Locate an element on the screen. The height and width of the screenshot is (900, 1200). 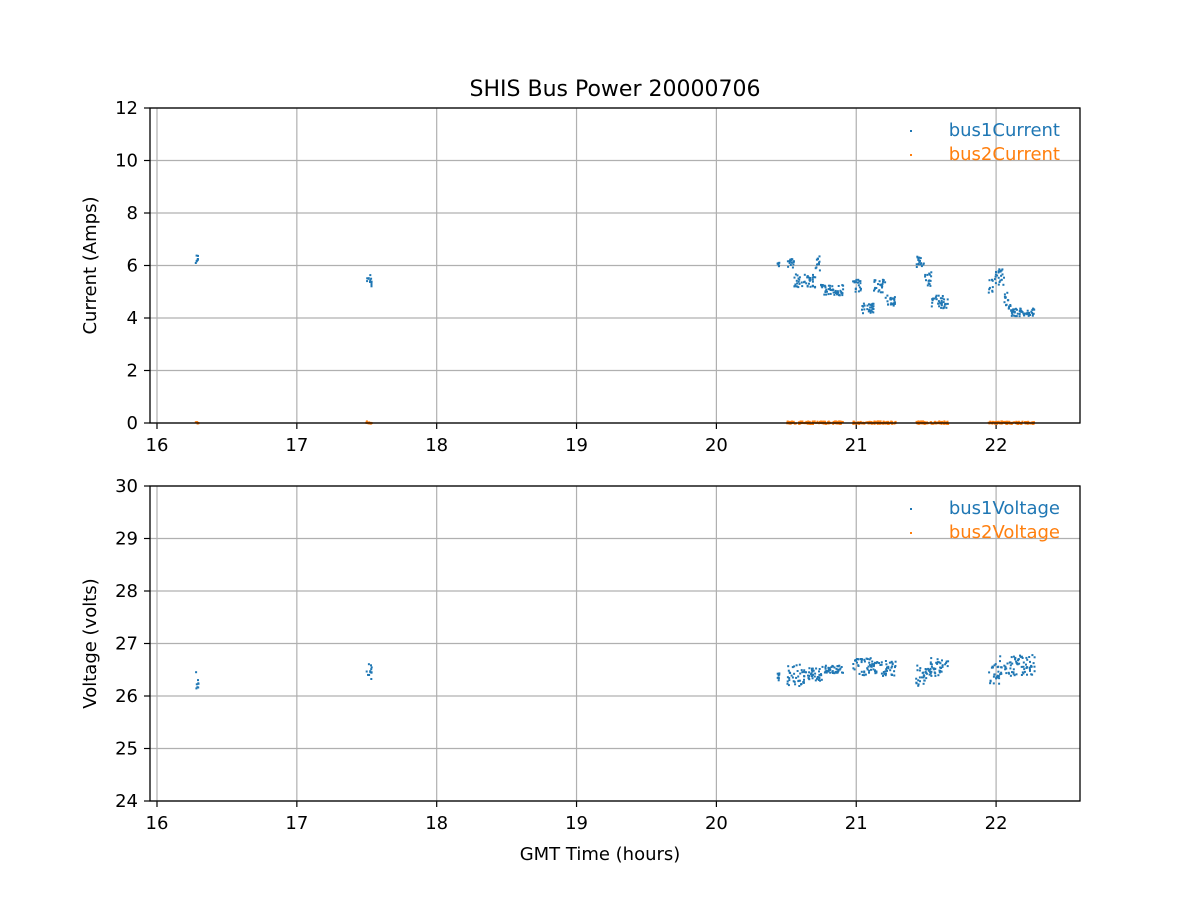
legend: bus1Voltage bus2Voltage is located at coordinates (985, 520).